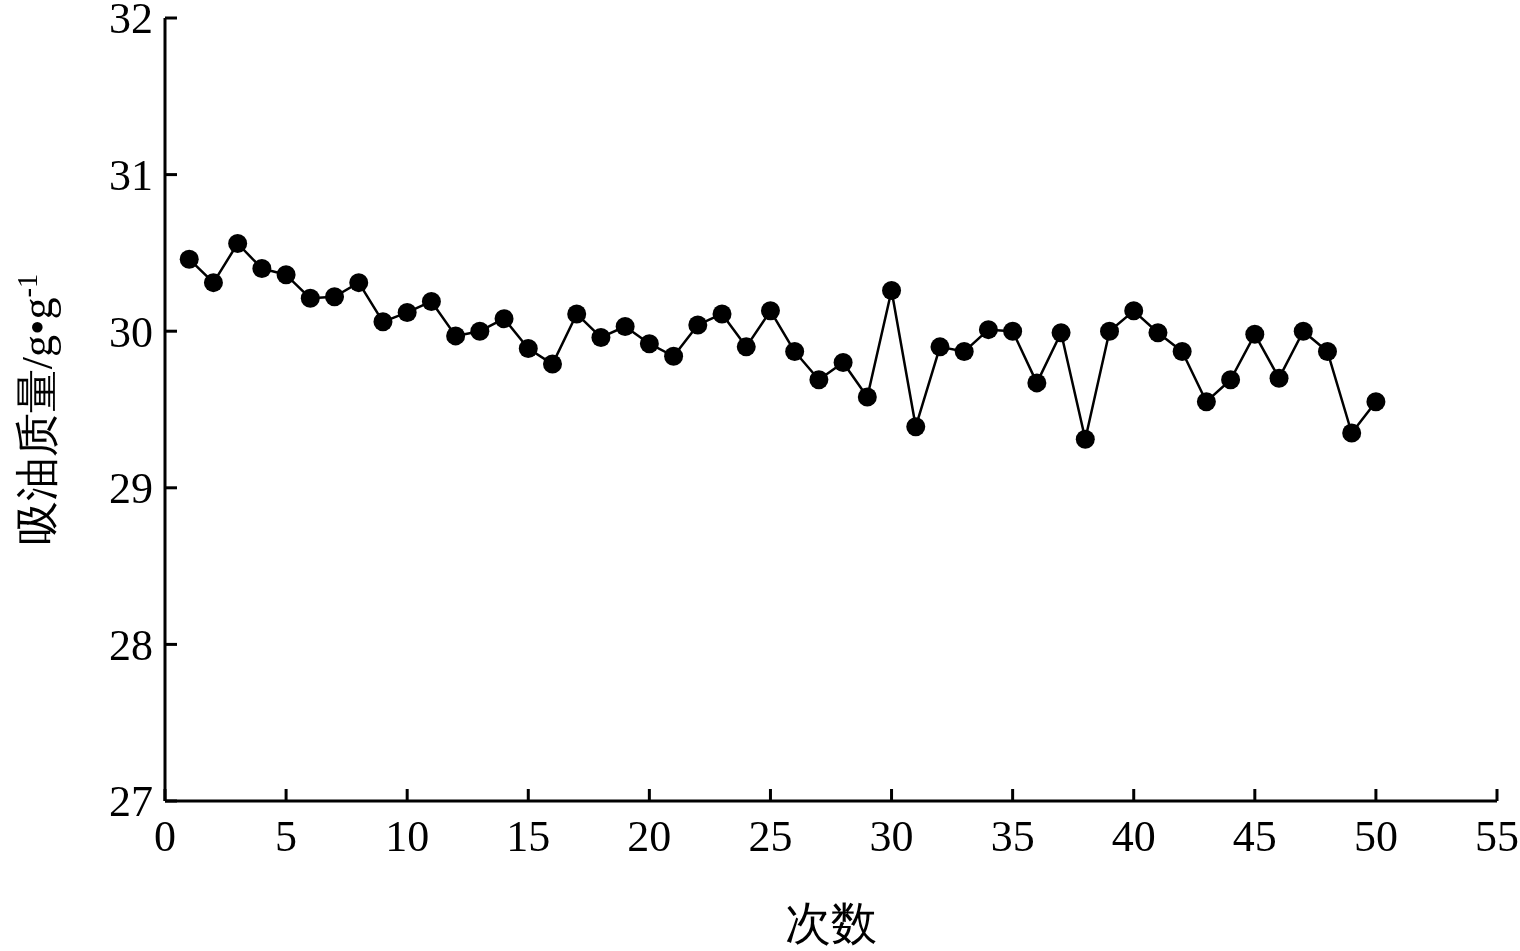  Describe the element at coordinates (286, 836) in the screenshot. I see `x-tick-label: 5` at that location.